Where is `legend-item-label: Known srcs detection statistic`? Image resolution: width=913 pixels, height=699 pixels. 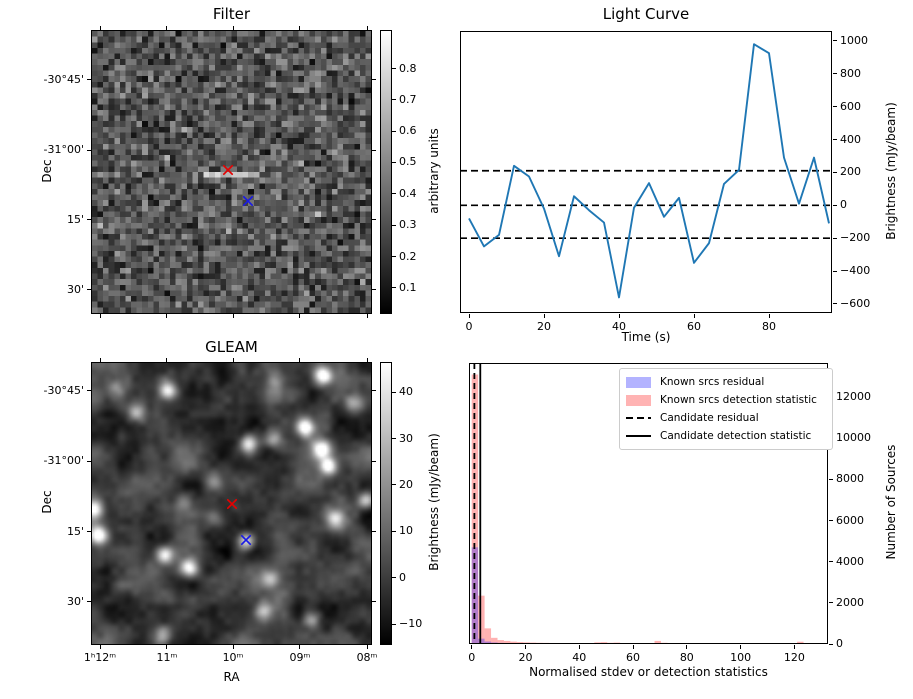 legend-item-label: Known srcs detection statistic is located at coordinates (738, 400).